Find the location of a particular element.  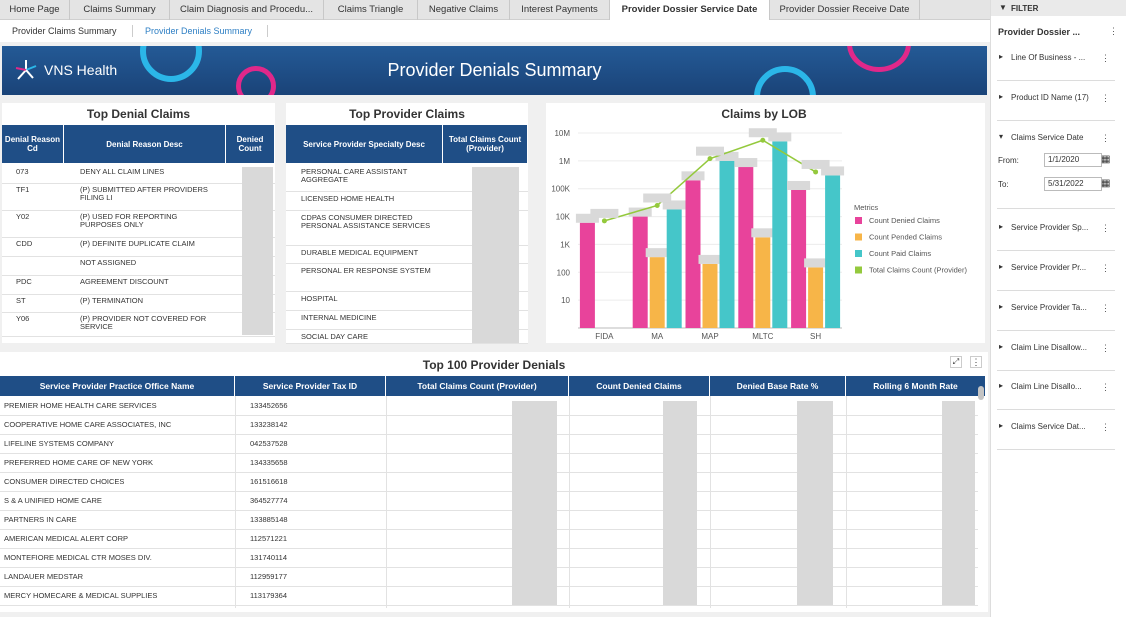

from-date-input: 1/1/2020 is located at coordinates (1073, 160).